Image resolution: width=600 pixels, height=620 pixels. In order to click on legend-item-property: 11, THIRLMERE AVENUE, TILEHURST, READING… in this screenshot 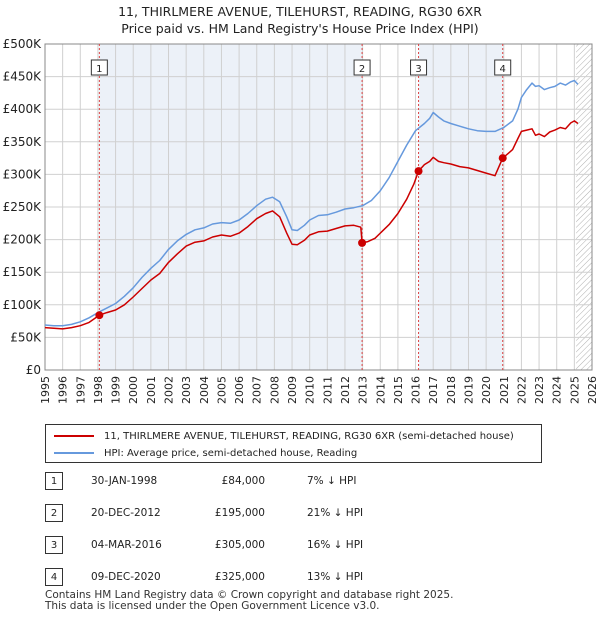, I will do `click(284, 436)`.